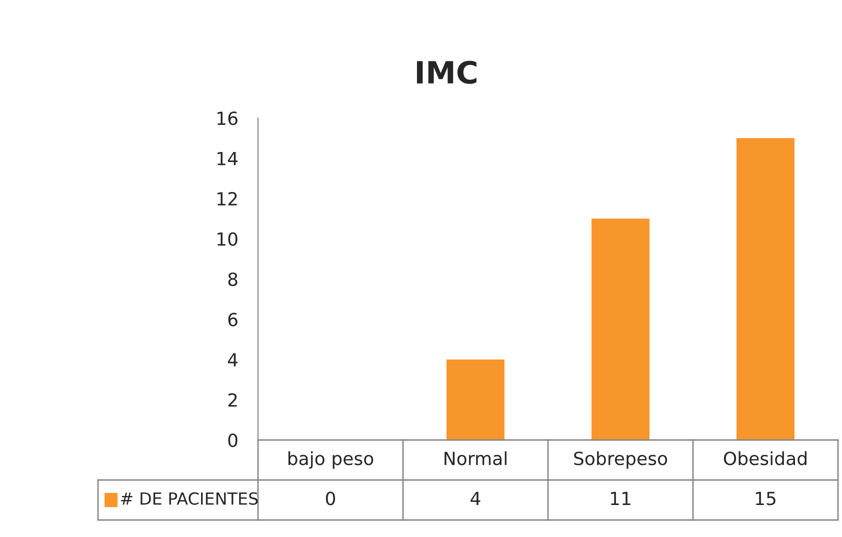 The height and width of the screenshot is (537, 842). What do you see at coordinates (233, 359) in the screenshot?
I see `y-tick-label: 4` at bounding box center [233, 359].